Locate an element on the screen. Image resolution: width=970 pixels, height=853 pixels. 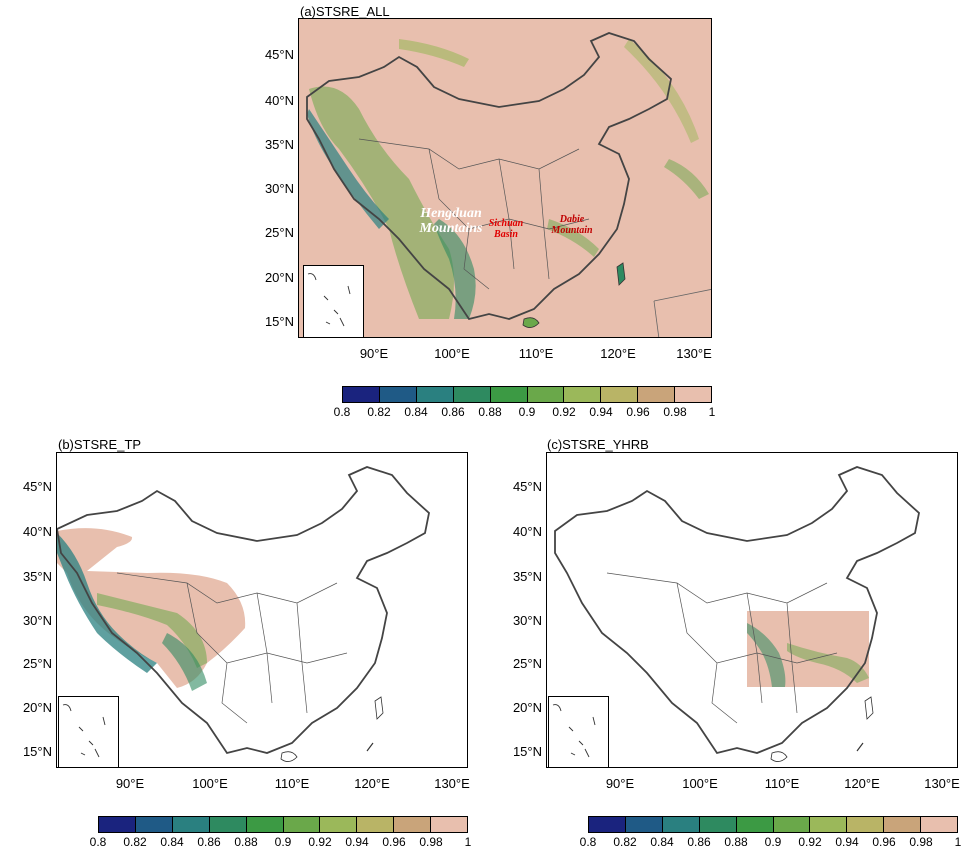
map-a-lon-label: 130°E is located at coordinates (694, 353).